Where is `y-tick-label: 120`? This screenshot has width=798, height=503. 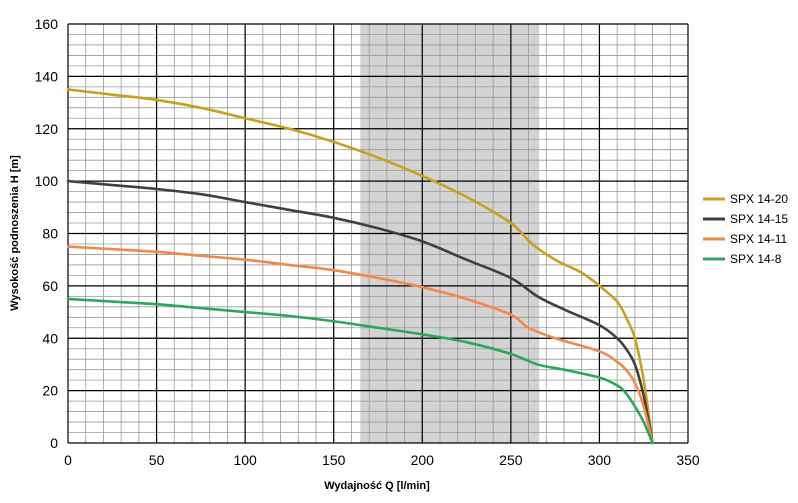
y-tick-label: 120 is located at coordinates (47, 129).